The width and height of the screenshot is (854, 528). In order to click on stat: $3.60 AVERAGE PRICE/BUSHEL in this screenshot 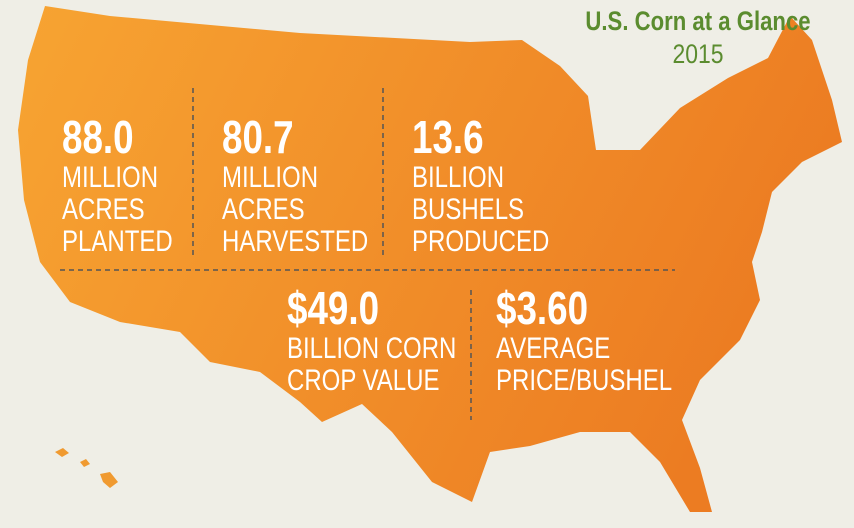, I will do `click(584, 340)`.